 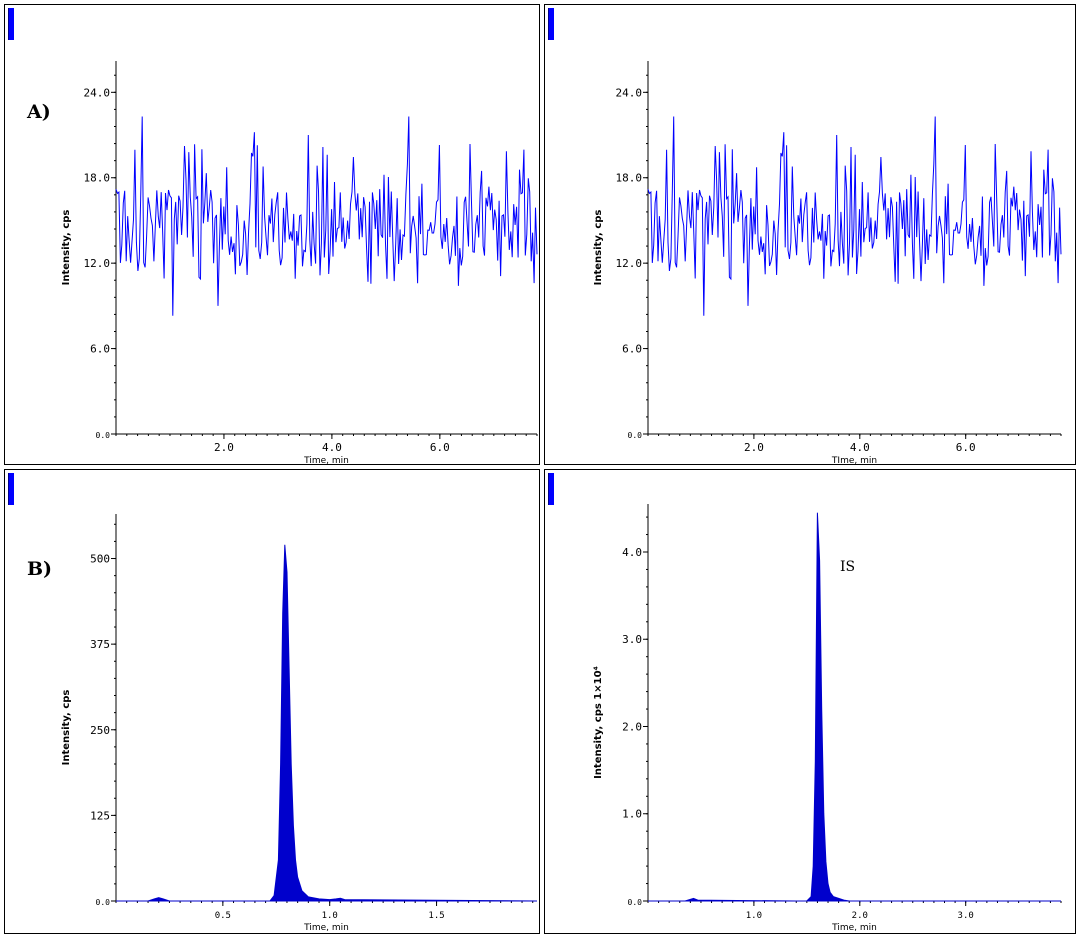 I want to click on x-axis-title: TIme, min, so click(x=854, y=461).